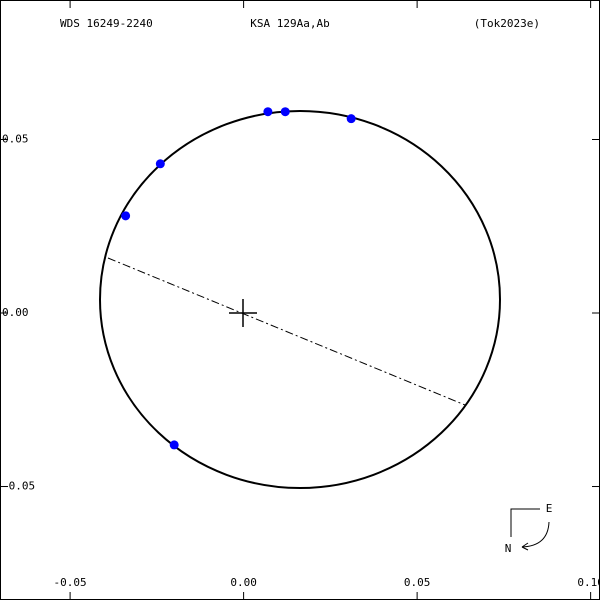 This screenshot has height=600, width=600. I want to click on x-tick-label: 0.00, so click(243, 582).